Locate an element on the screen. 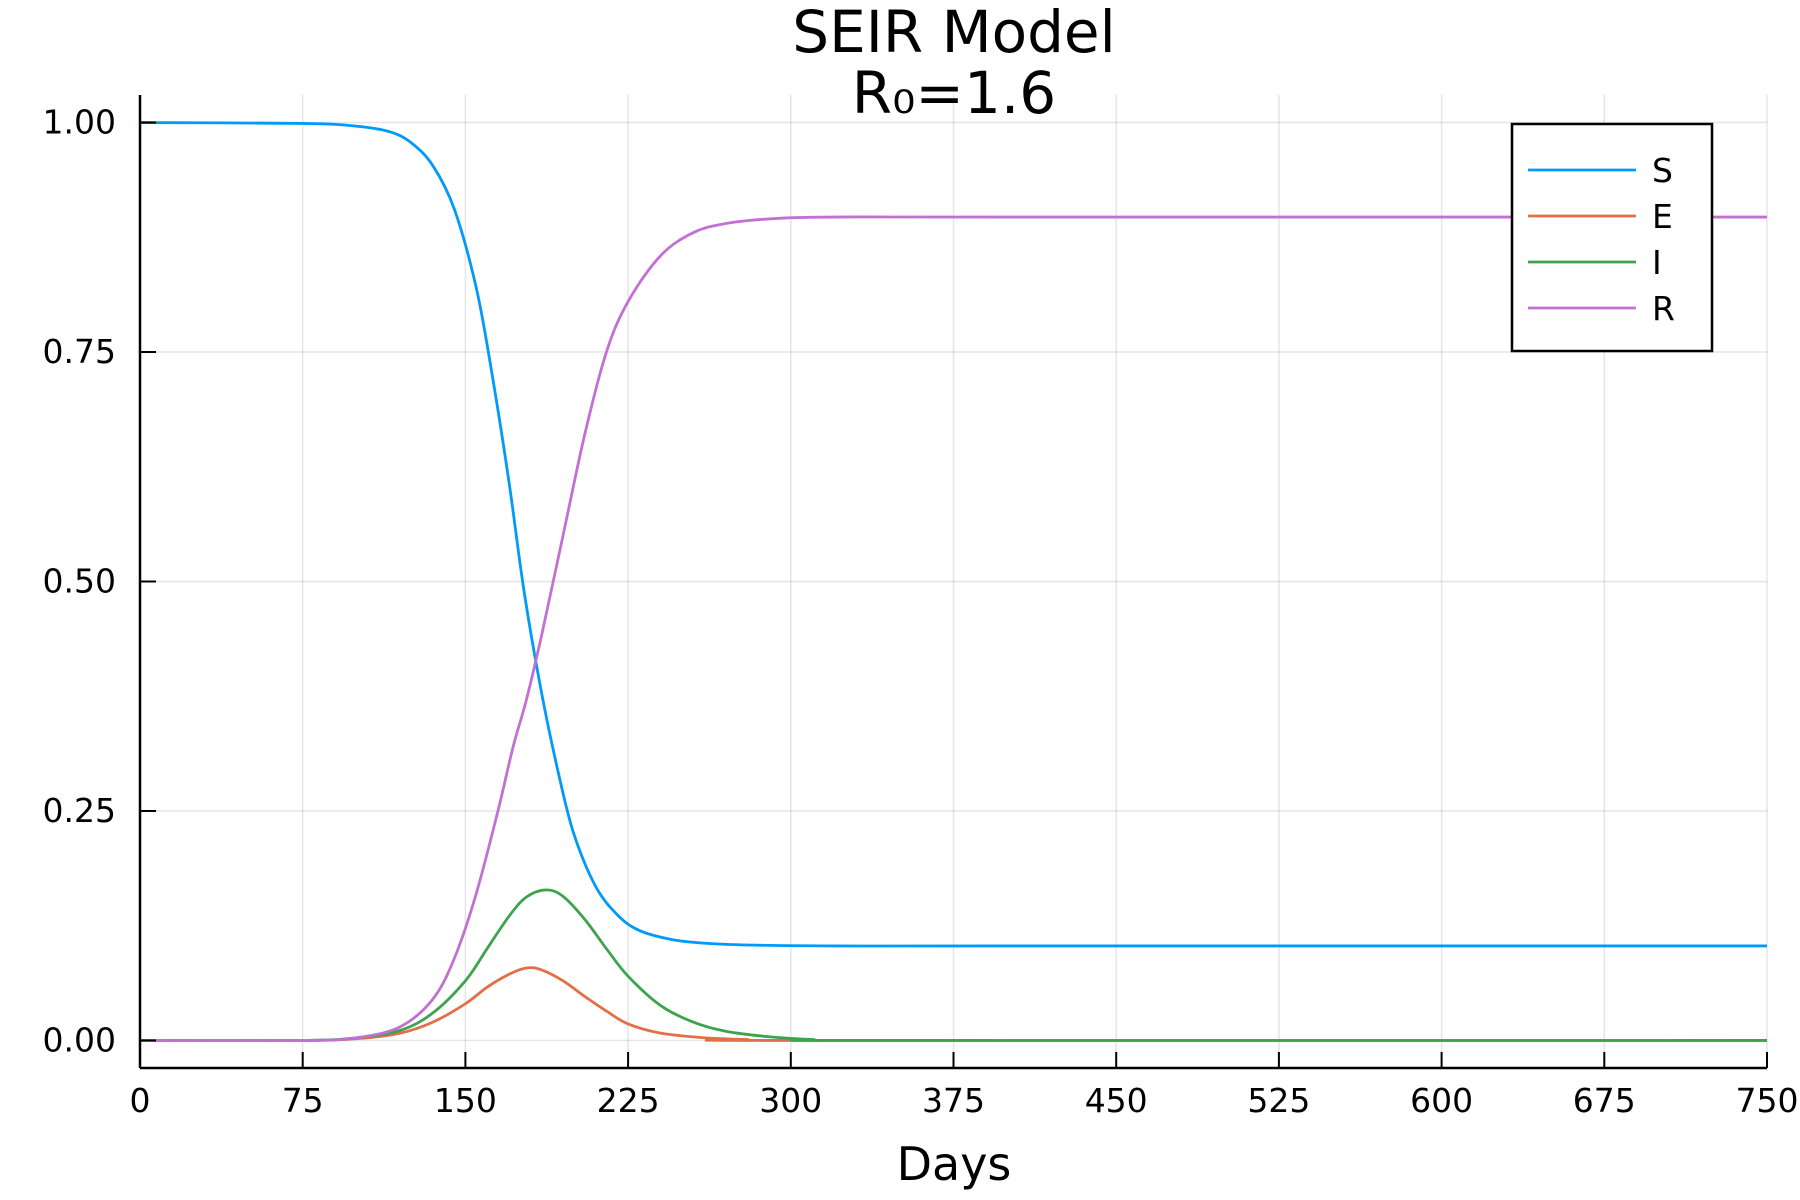 This screenshot has height=1200, width=1800. x-tick-label: 600 is located at coordinates (1441, 1100).